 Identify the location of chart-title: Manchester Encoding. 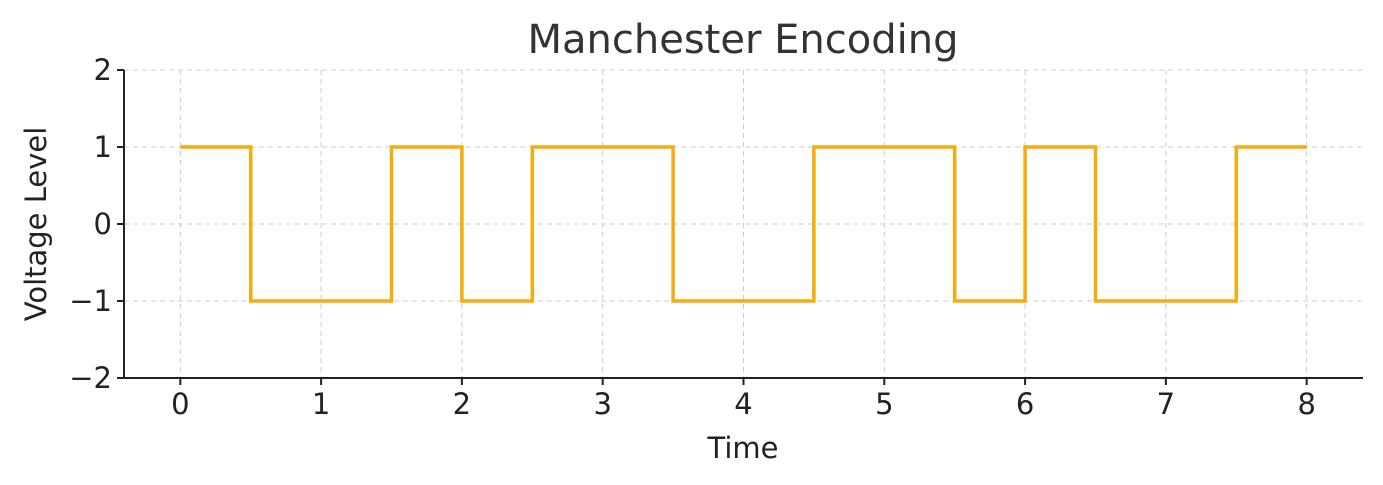
(743, 40).